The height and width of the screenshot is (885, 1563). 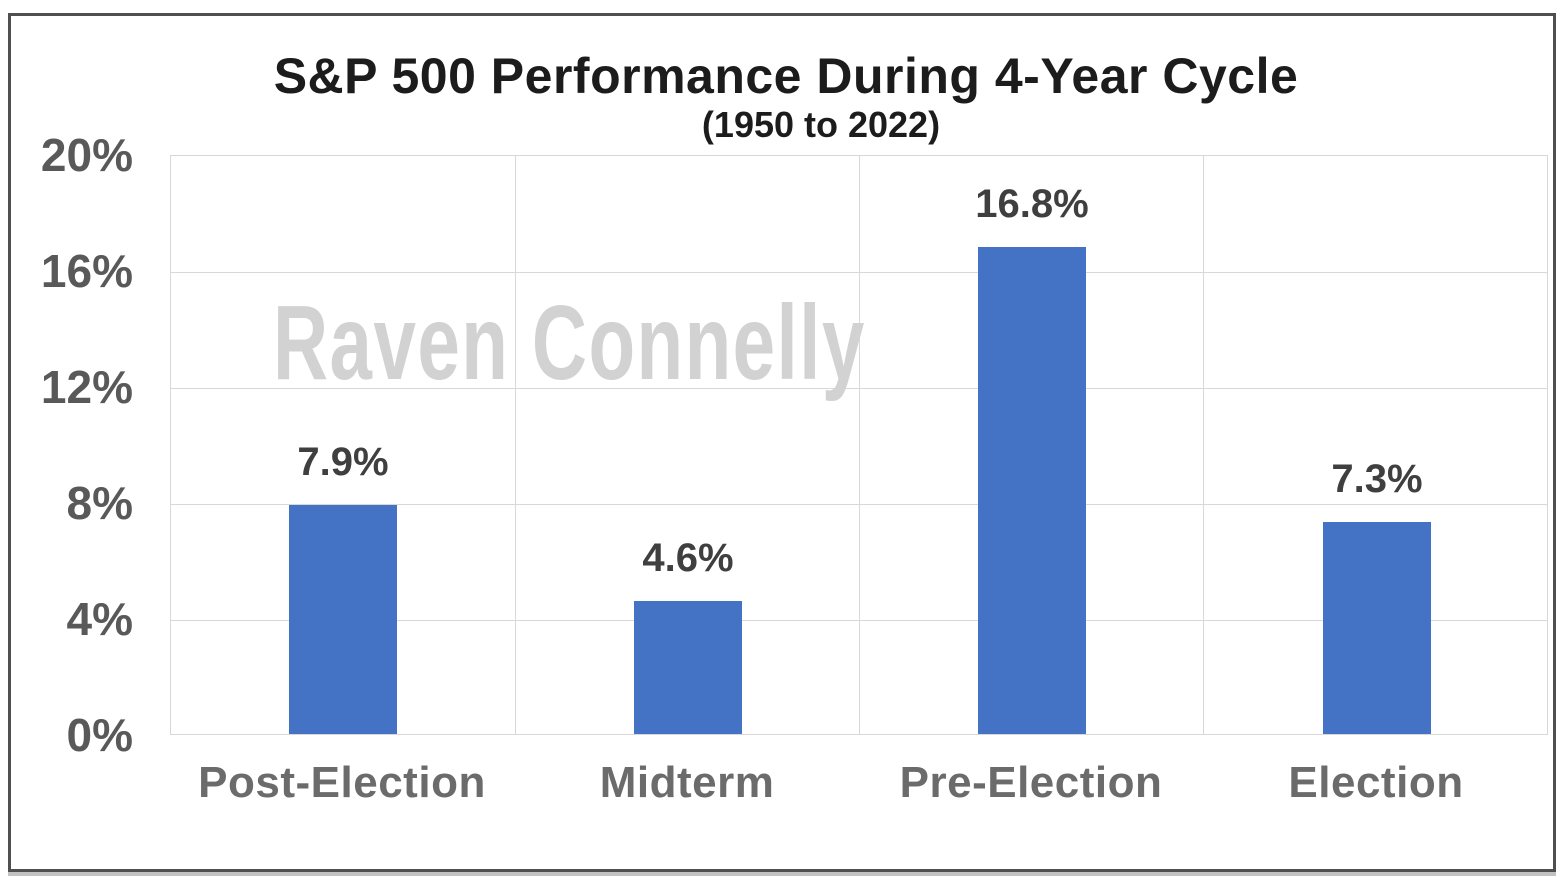 I want to click on bar-value-label: 4.6%, so click(x=688, y=558).